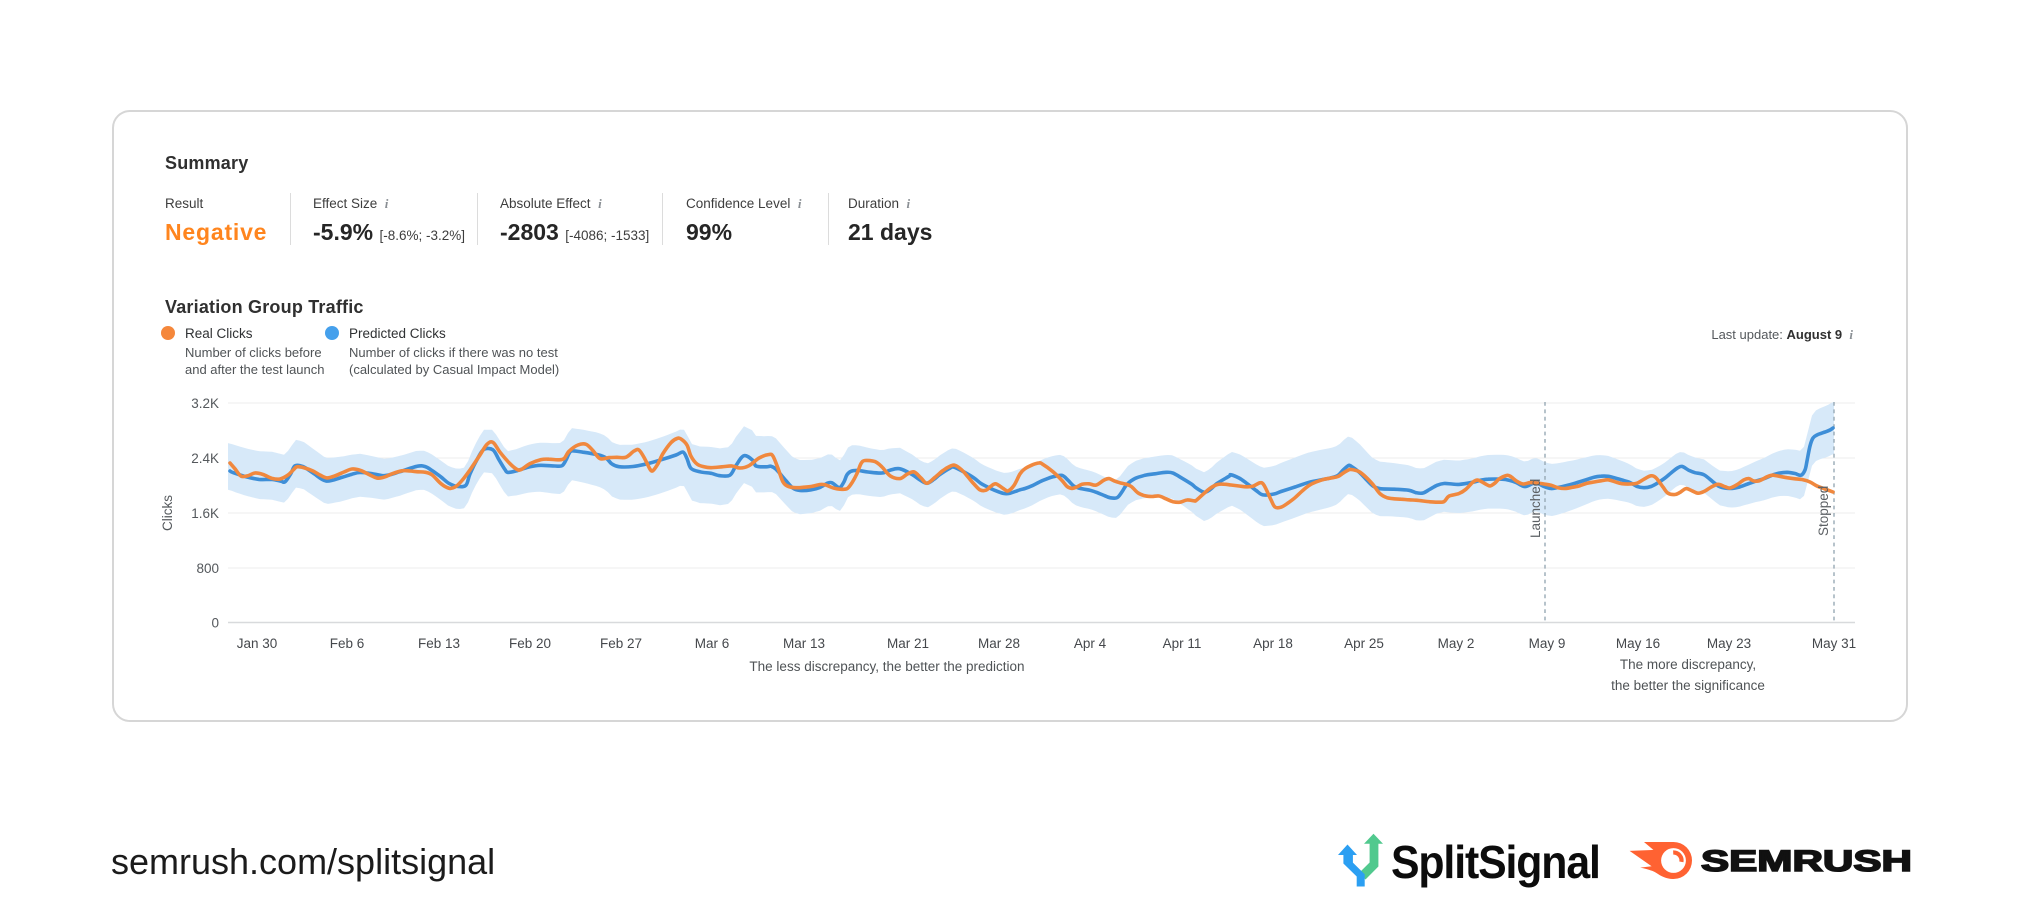 This screenshot has width=2020, height=917. Describe the element at coordinates (1806, 861) in the screenshot. I see `svg-text: SEMRUSH` at that location.